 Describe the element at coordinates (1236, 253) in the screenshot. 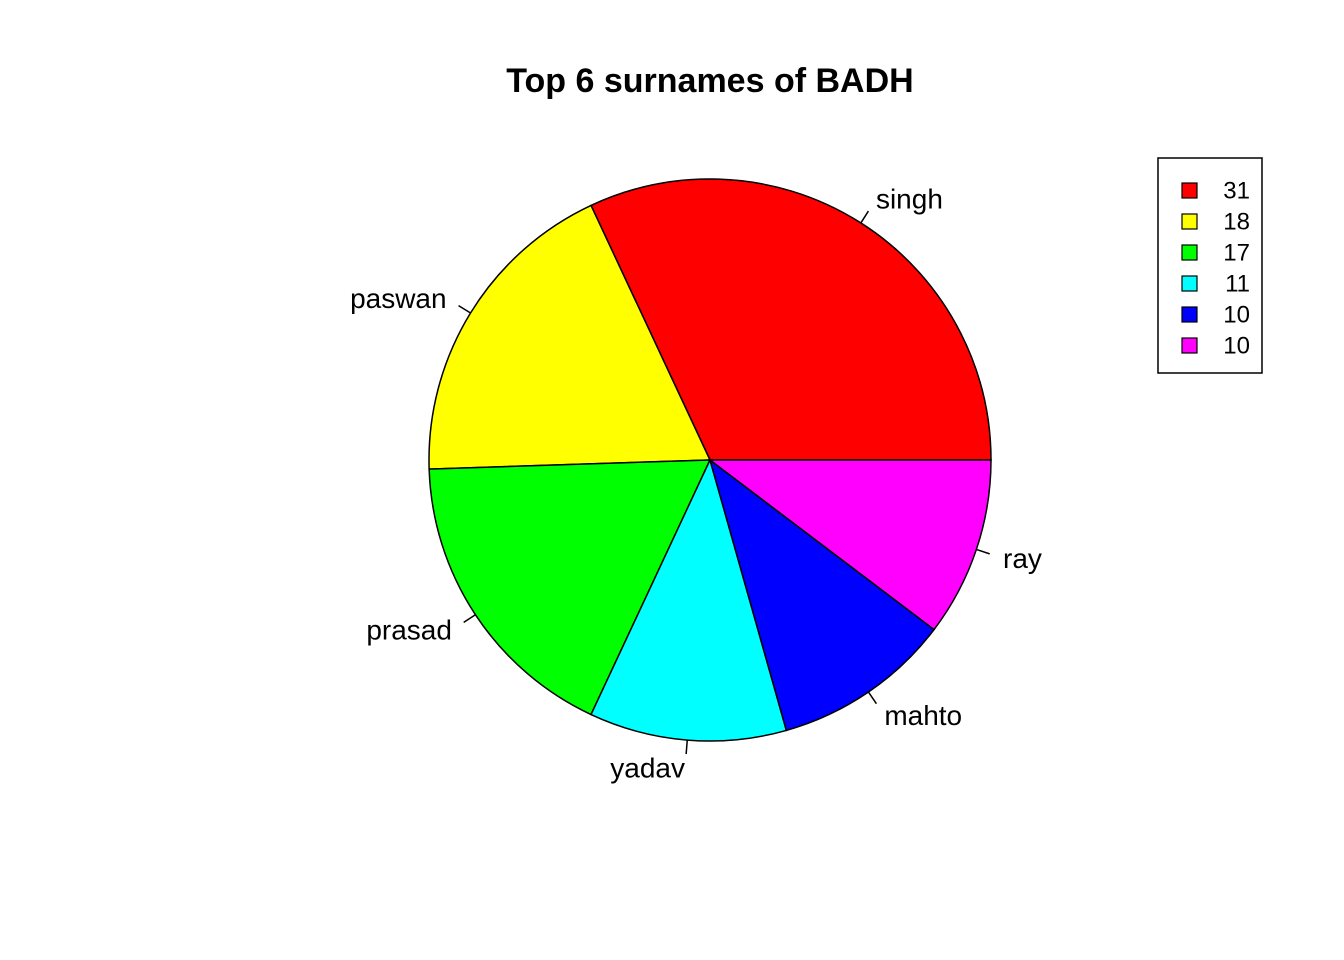

I see `legend-label-3: 17` at that location.